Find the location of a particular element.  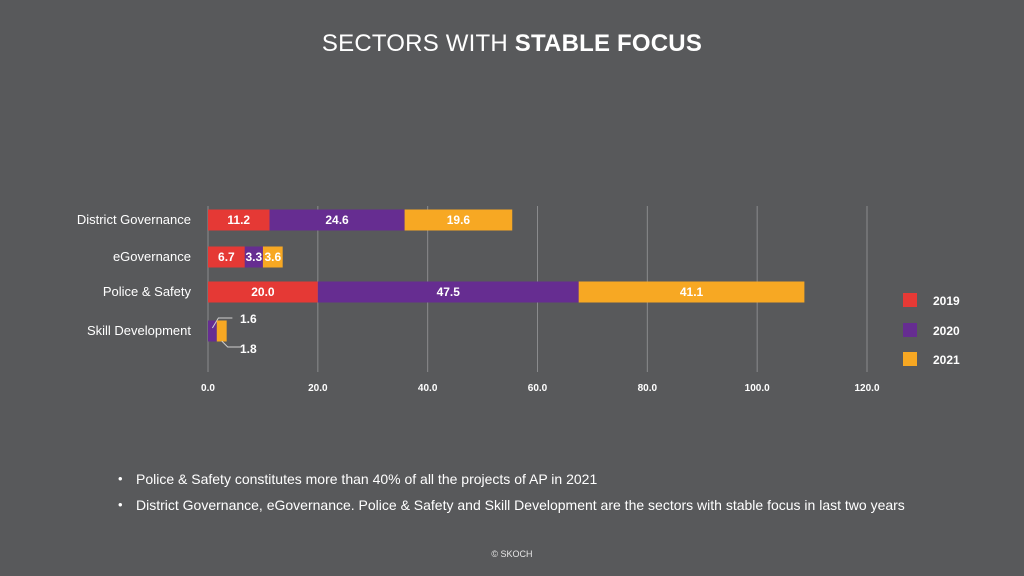

x-tick-label: 0.0 is located at coordinates (208, 388).